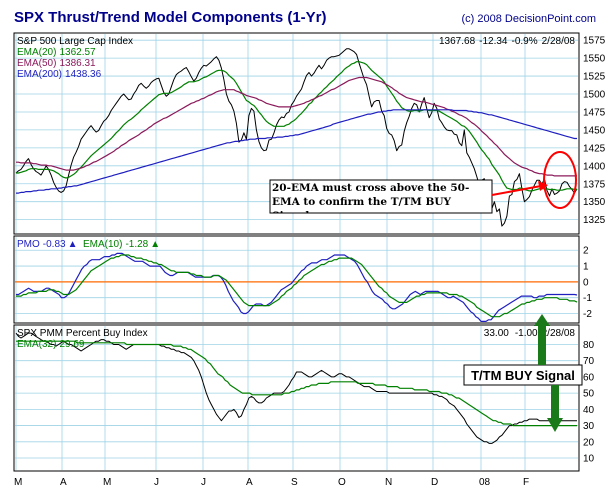 The width and height of the screenshot is (616, 504). Describe the element at coordinates (493, 41) in the screenshot. I see `price-change: -12.34` at that location.